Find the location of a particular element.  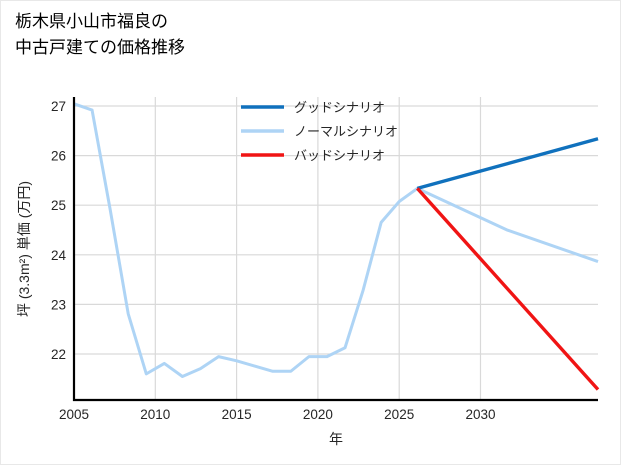

x-tick-2025: 2025 is located at coordinates (399, 414).